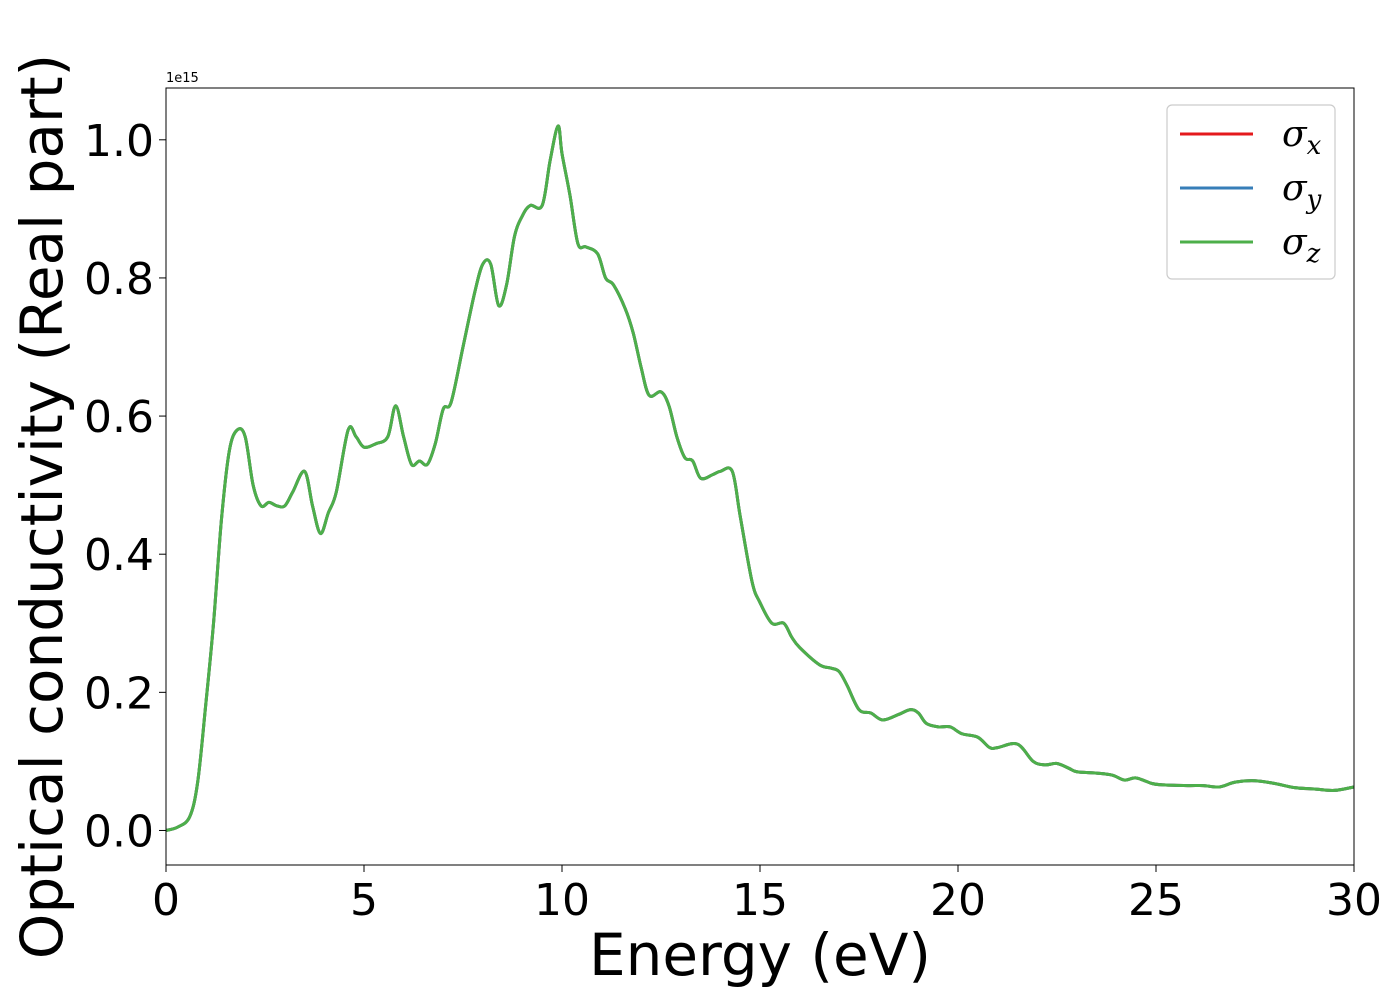 The image size is (1400, 1000). What do you see at coordinates (760, 900) in the screenshot?
I see `x-tick-label: 15` at bounding box center [760, 900].